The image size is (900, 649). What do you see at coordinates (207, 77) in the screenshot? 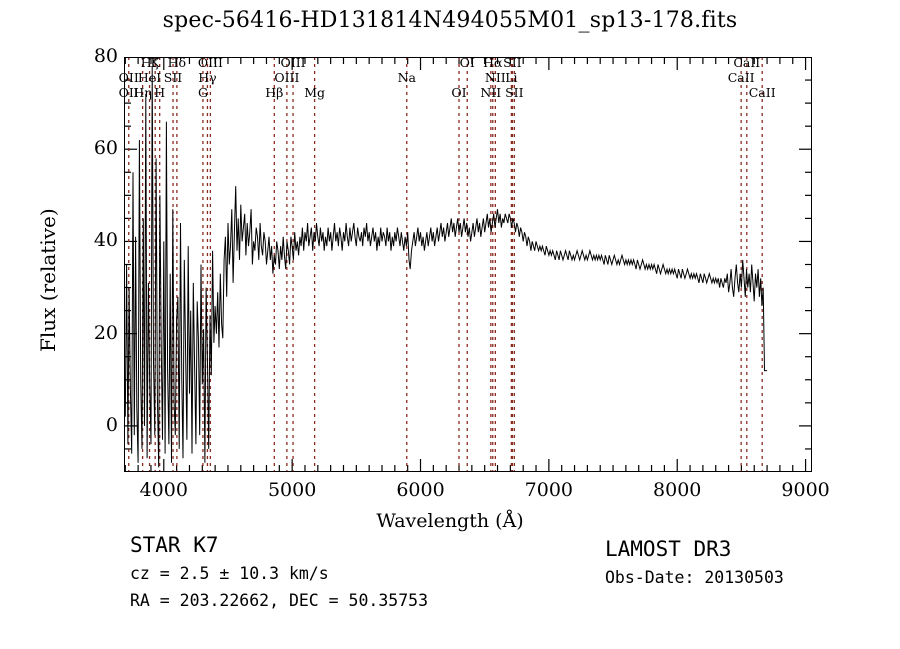
I see `spectral-line-label: Hγ` at bounding box center [207, 77].